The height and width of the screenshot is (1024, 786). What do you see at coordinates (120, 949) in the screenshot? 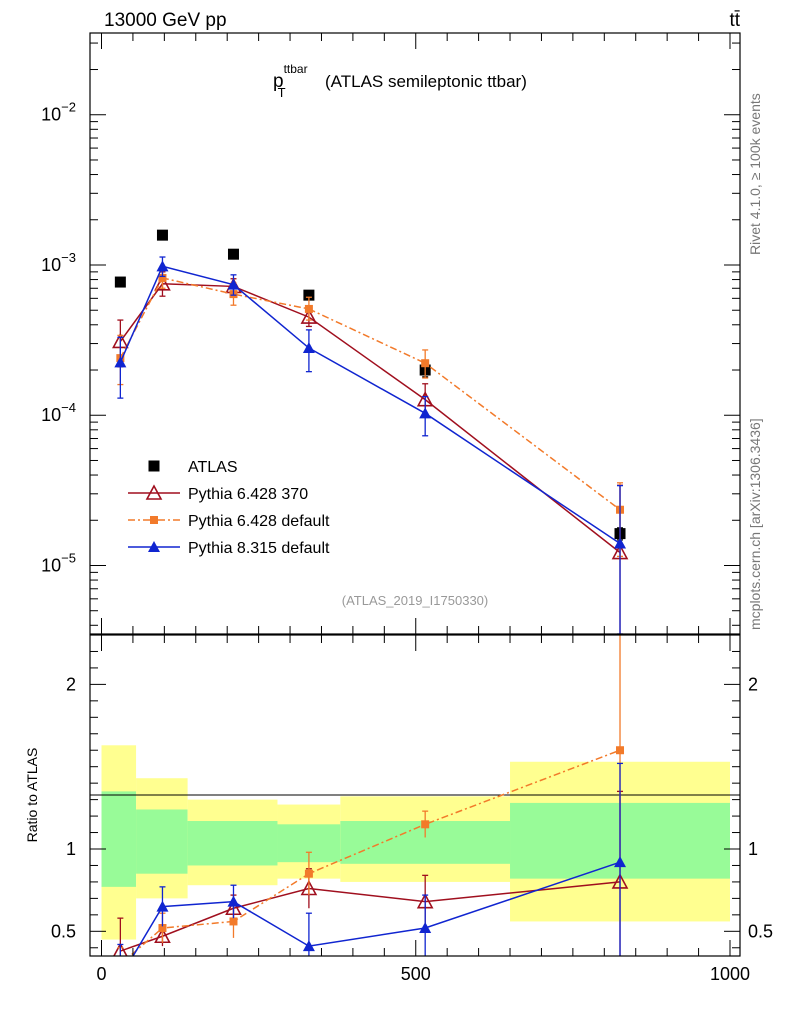
I see `pythia-6-428-370-ratio-point` at bounding box center [120, 949].